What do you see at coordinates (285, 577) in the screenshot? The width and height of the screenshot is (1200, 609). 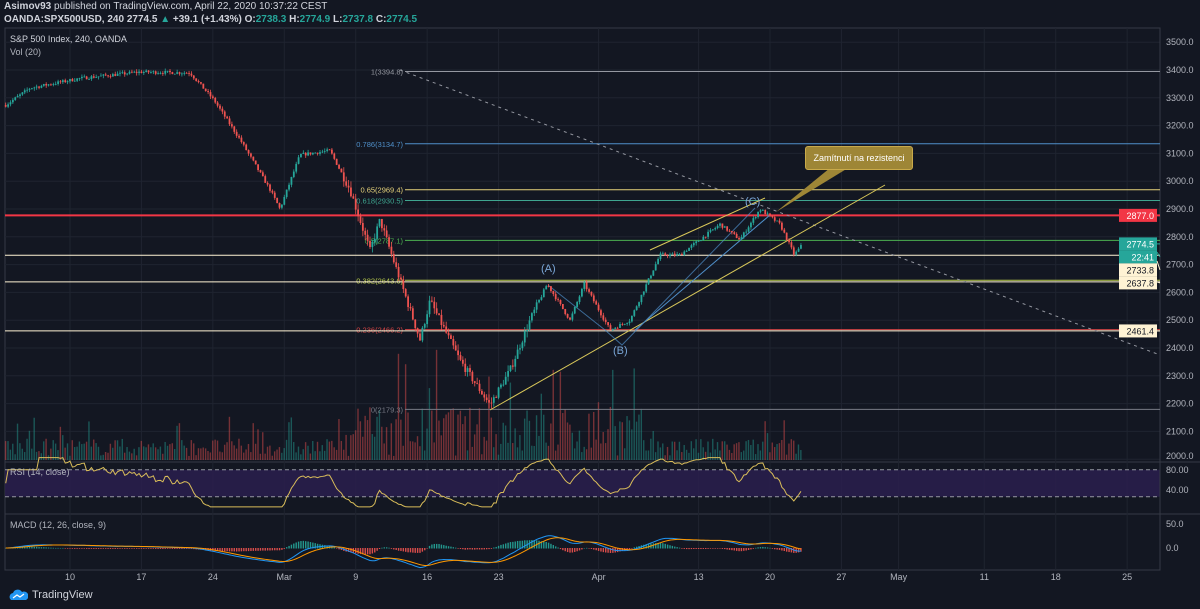 I see `time-tick-label: Mar` at bounding box center [285, 577].